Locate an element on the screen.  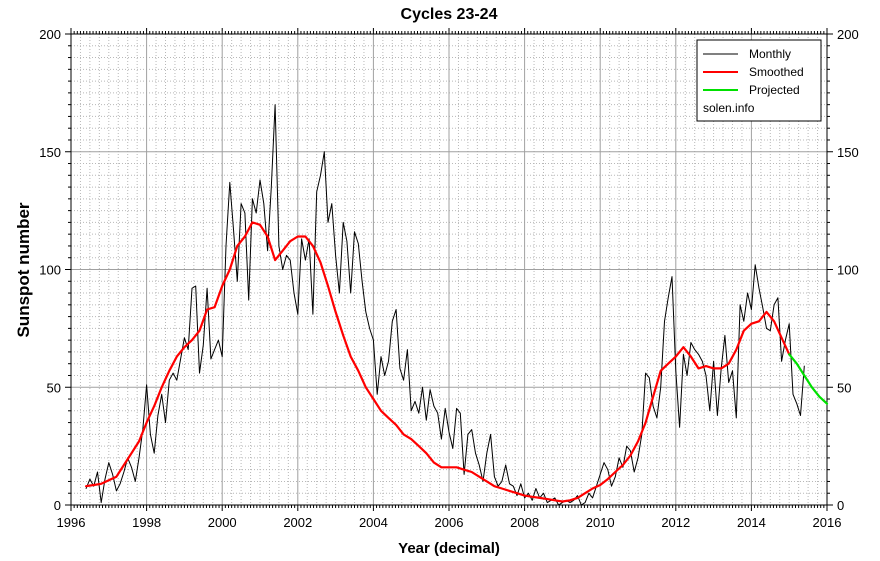
legend-label-smoothed: Smoothed is located at coordinates (776, 72).